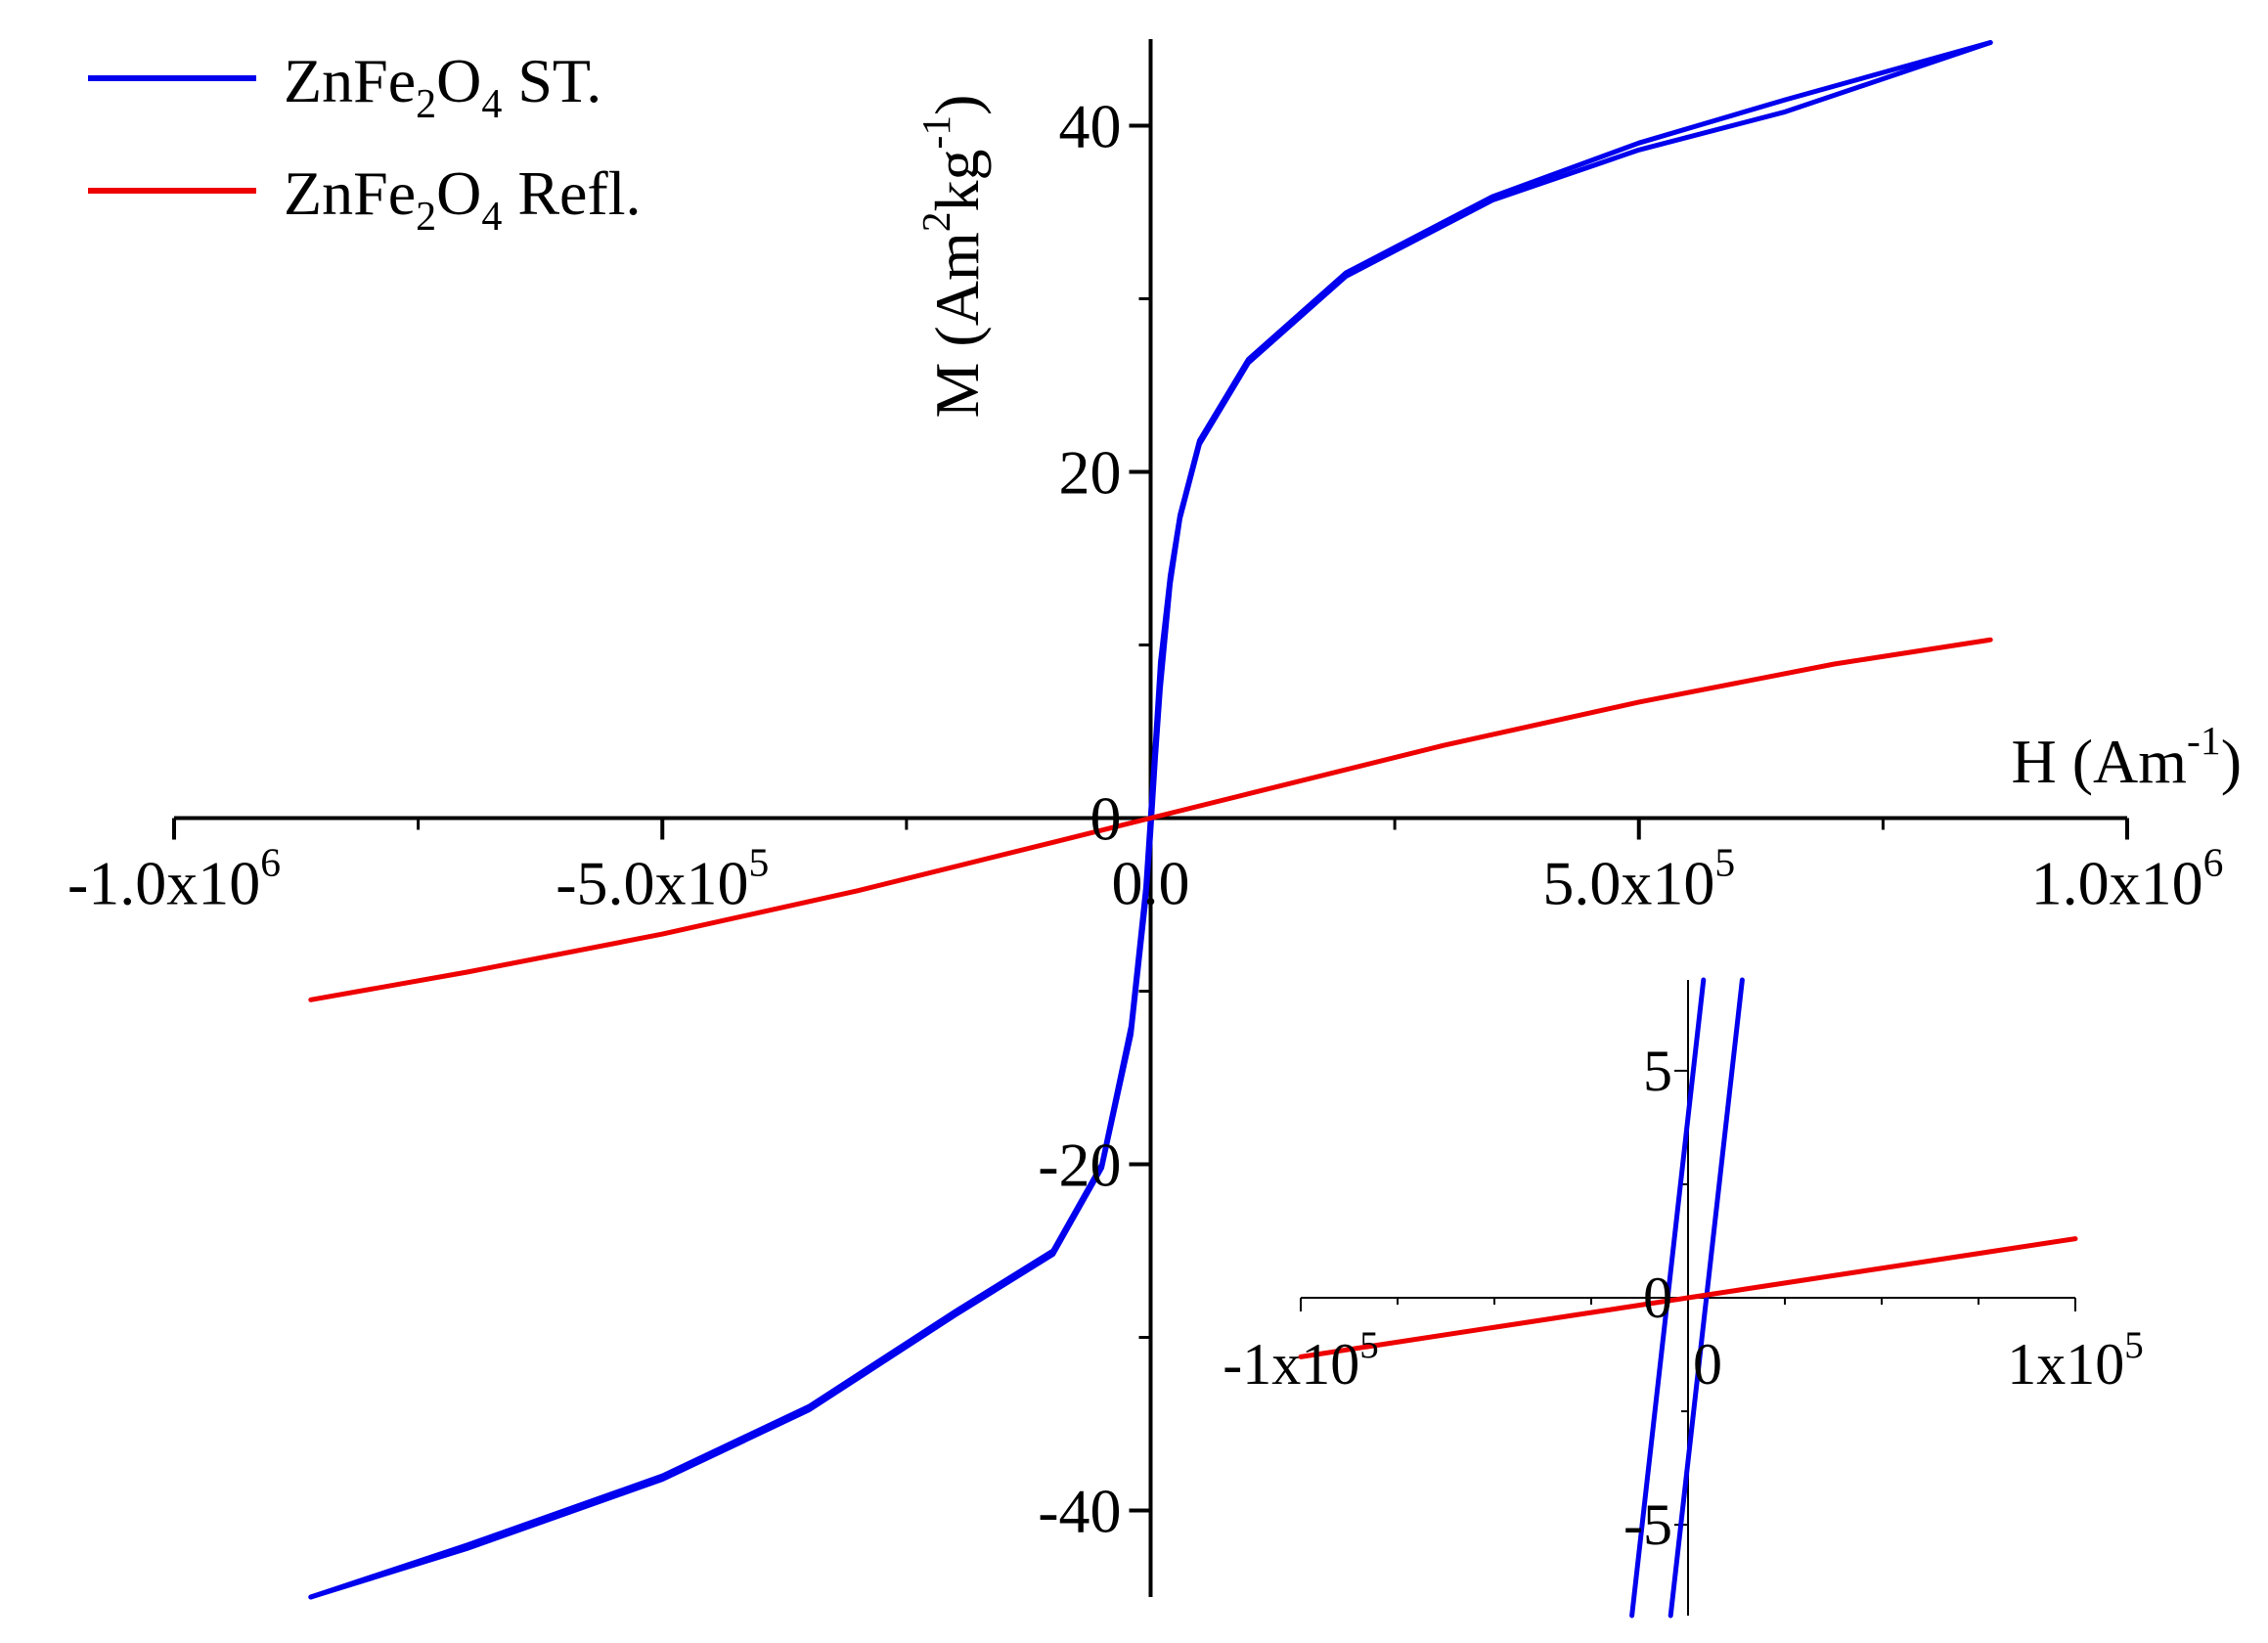 The image size is (2268, 1643). I want to click on inset-y-tick-label: -5, so click(1647, 1524).